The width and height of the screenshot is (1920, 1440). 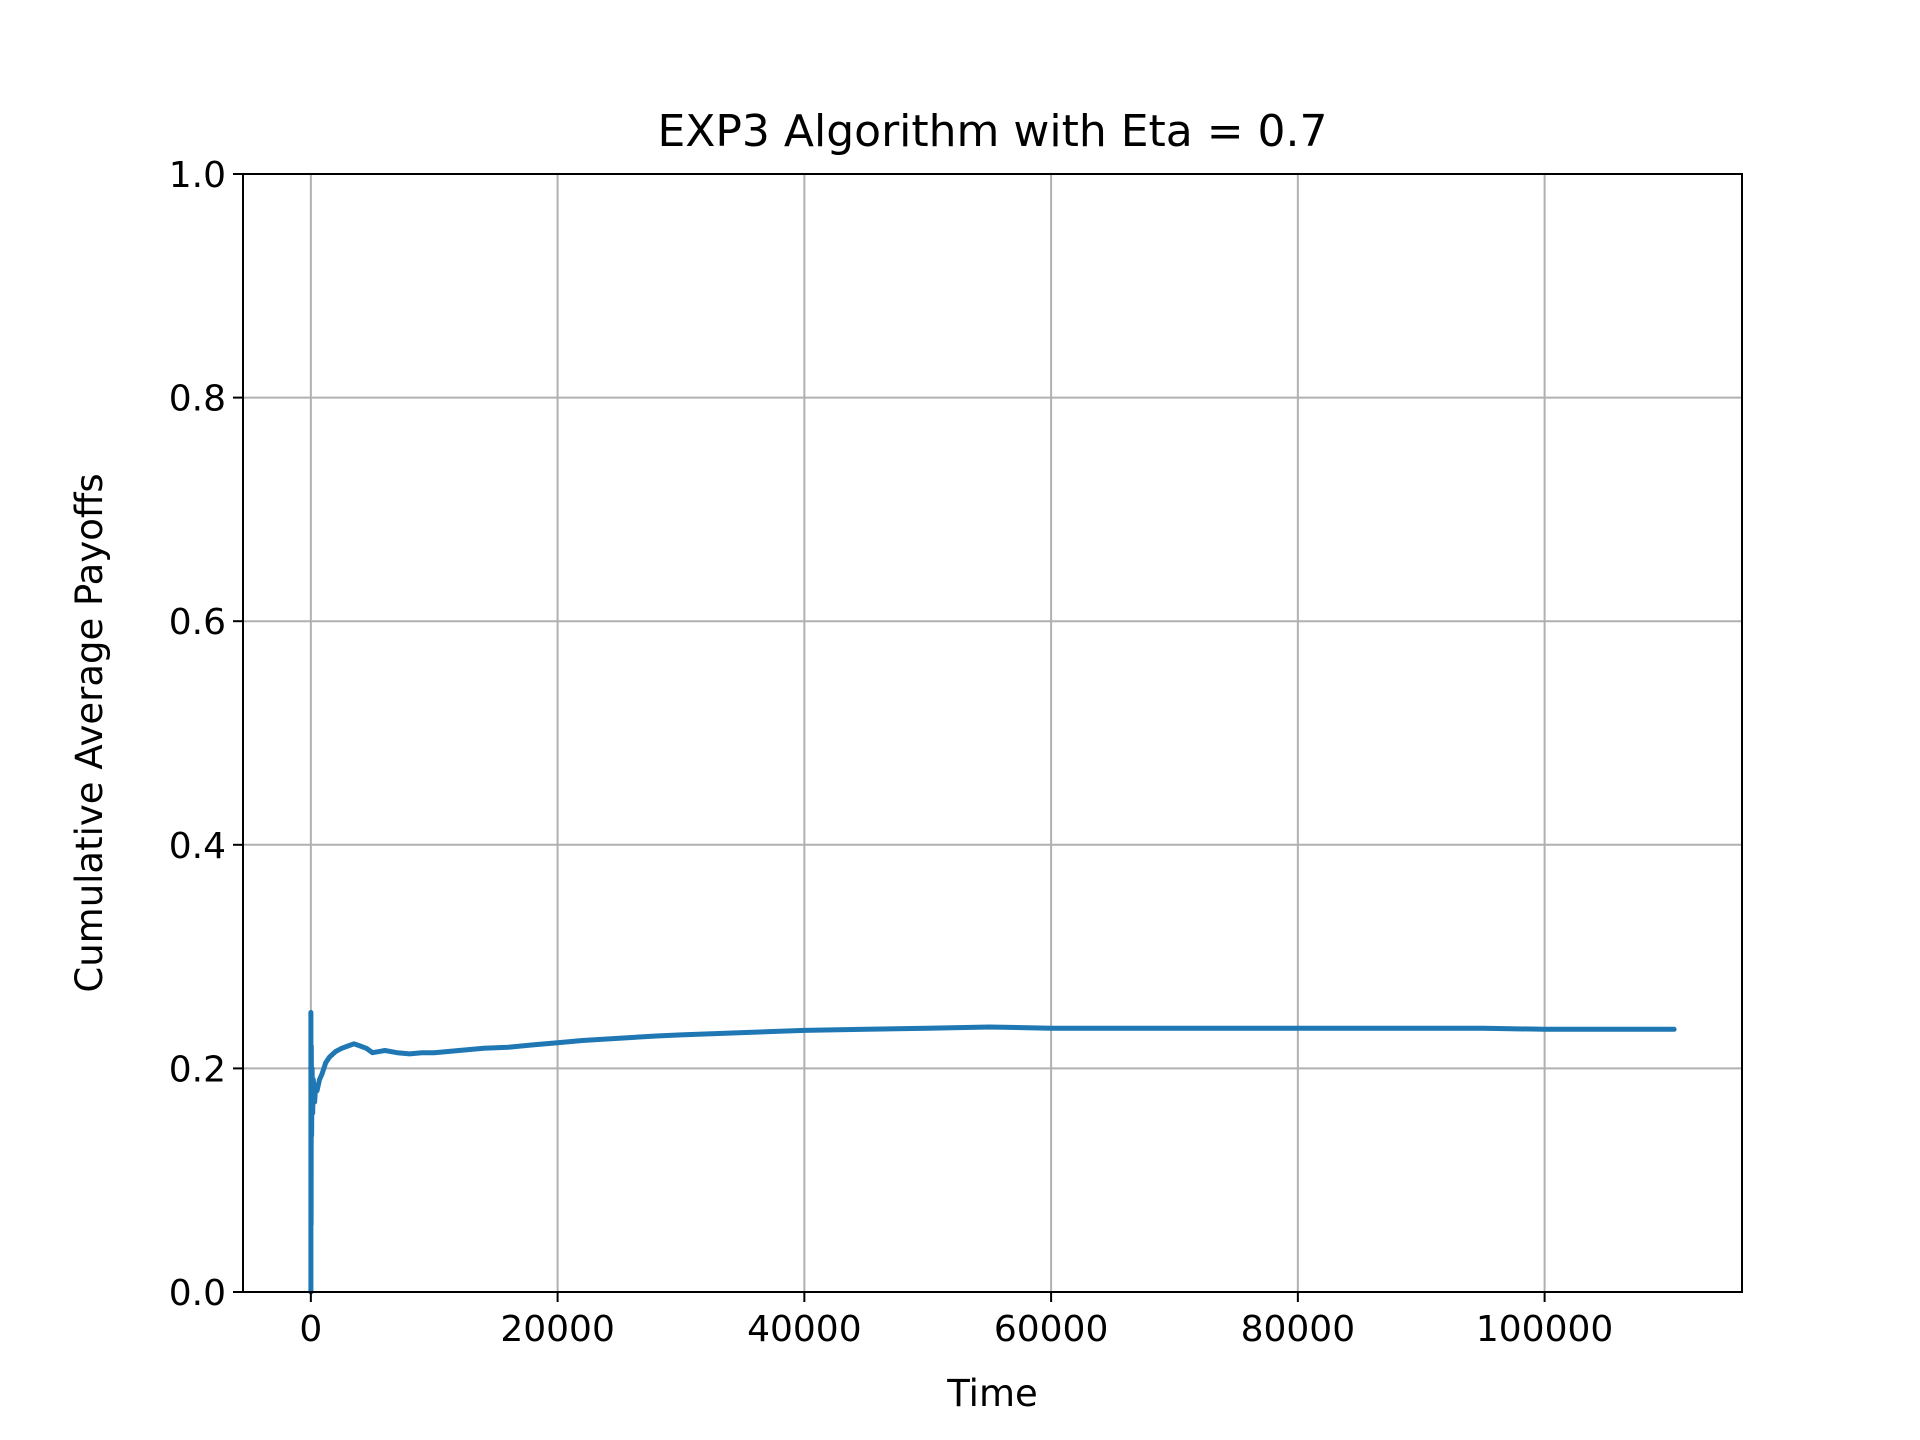 What do you see at coordinates (310, 1329) in the screenshot?
I see `x-tick-label: 0` at bounding box center [310, 1329].